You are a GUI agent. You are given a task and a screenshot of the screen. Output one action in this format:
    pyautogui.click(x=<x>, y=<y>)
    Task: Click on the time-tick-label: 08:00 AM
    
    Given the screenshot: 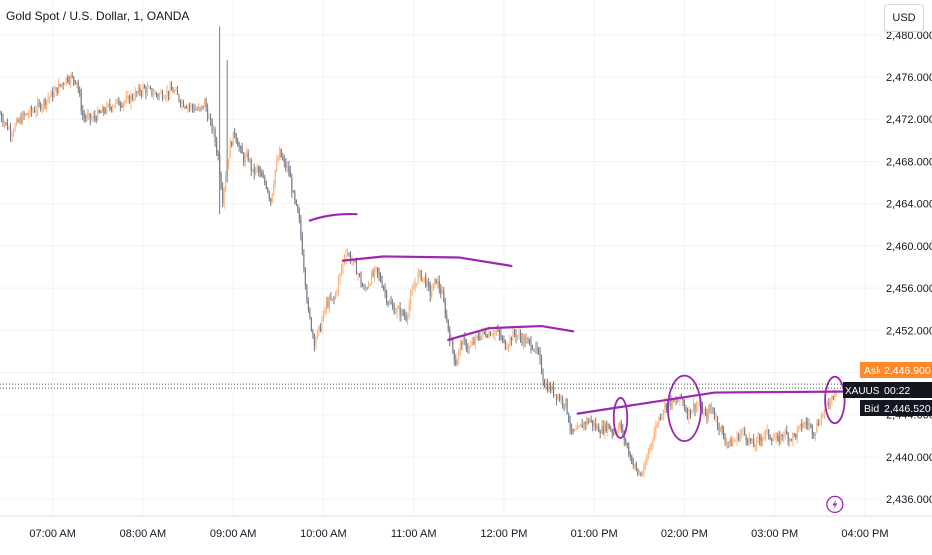 What is the action you would take?
    pyautogui.click(x=143, y=534)
    